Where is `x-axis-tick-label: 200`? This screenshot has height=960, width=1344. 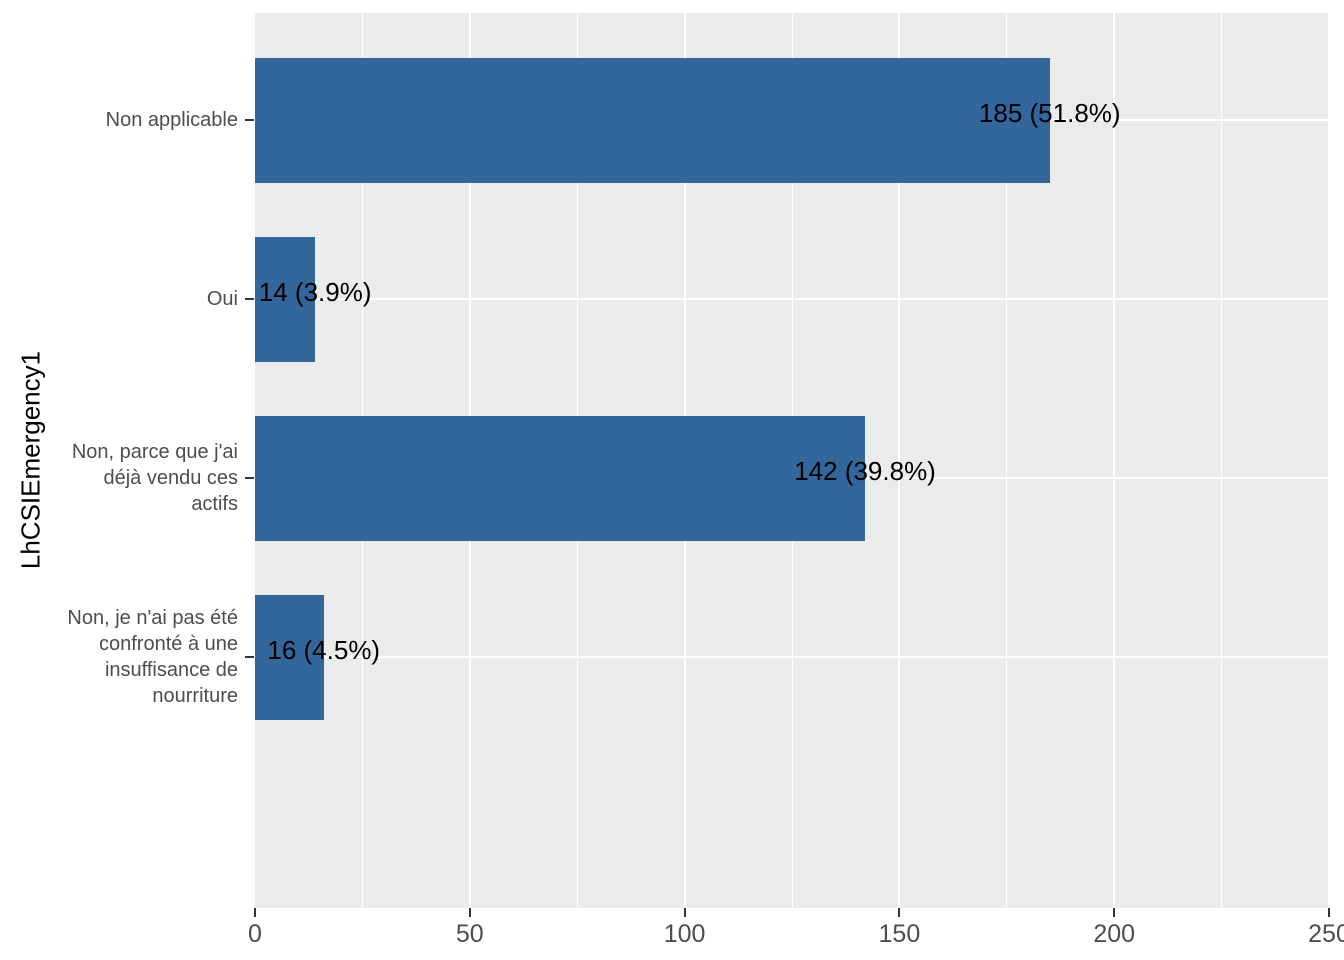 x-axis-tick-label: 200 is located at coordinates (1114, 934).